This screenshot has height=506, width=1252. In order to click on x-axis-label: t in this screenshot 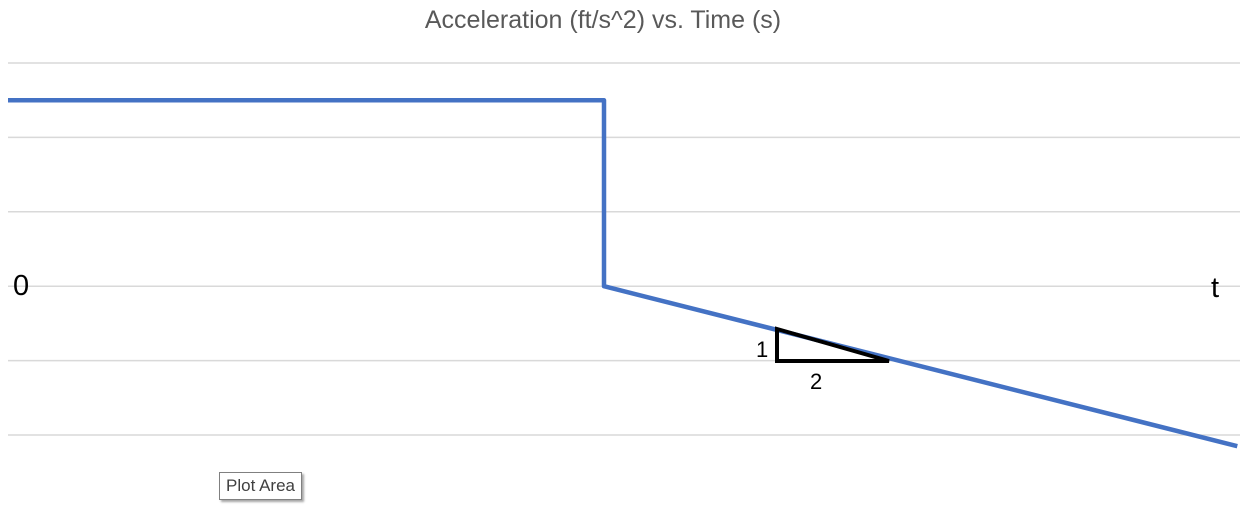, I will do `click(1215, 288)`.